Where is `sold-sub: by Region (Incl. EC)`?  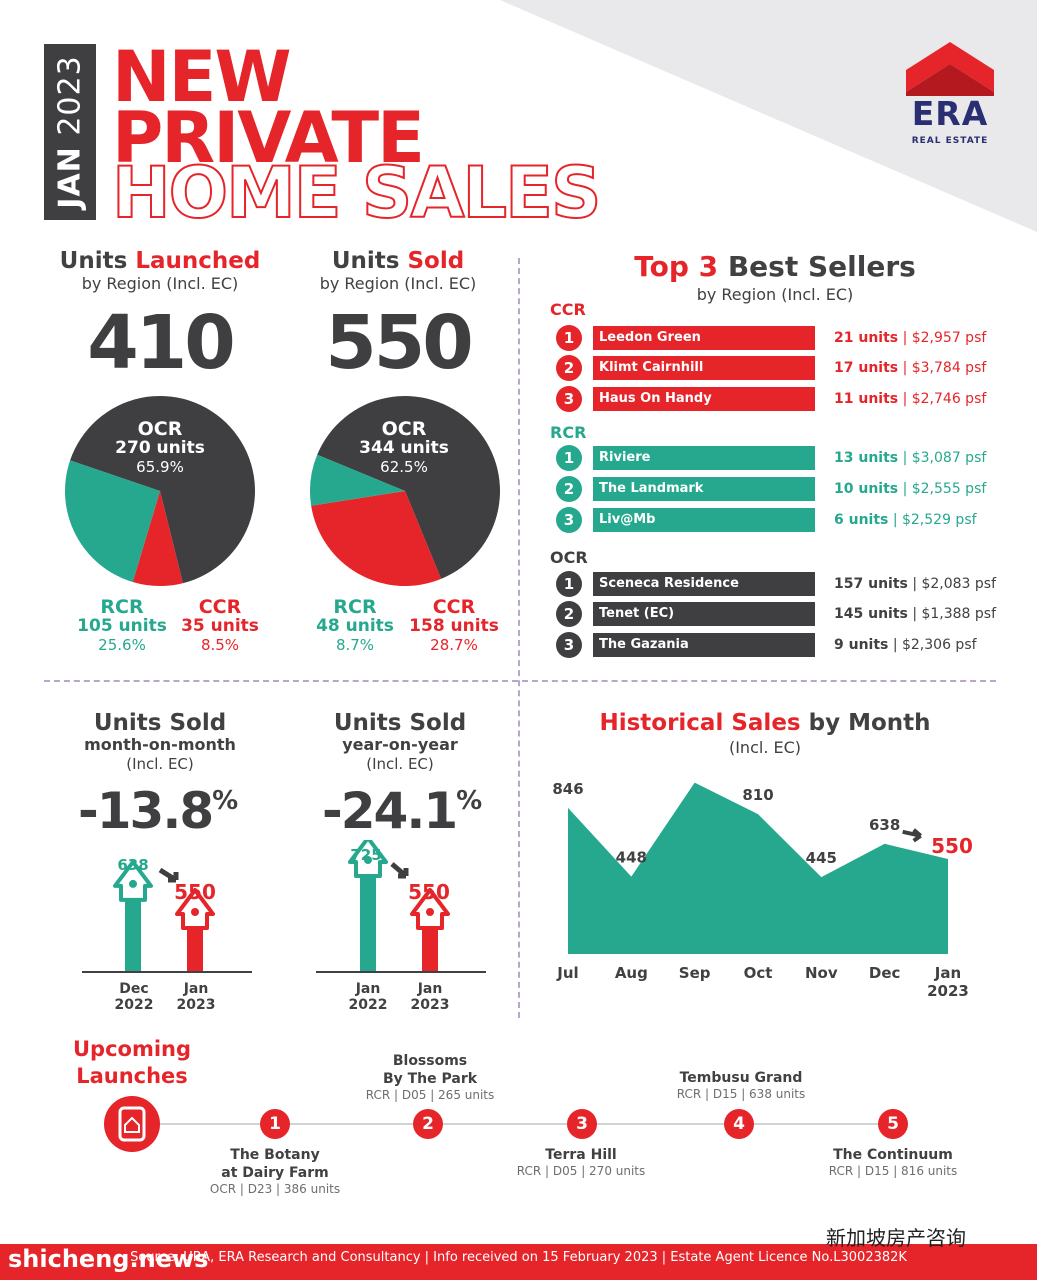 sold-sub: by Region (Incl. EC) is located at coordinates (398, 283).